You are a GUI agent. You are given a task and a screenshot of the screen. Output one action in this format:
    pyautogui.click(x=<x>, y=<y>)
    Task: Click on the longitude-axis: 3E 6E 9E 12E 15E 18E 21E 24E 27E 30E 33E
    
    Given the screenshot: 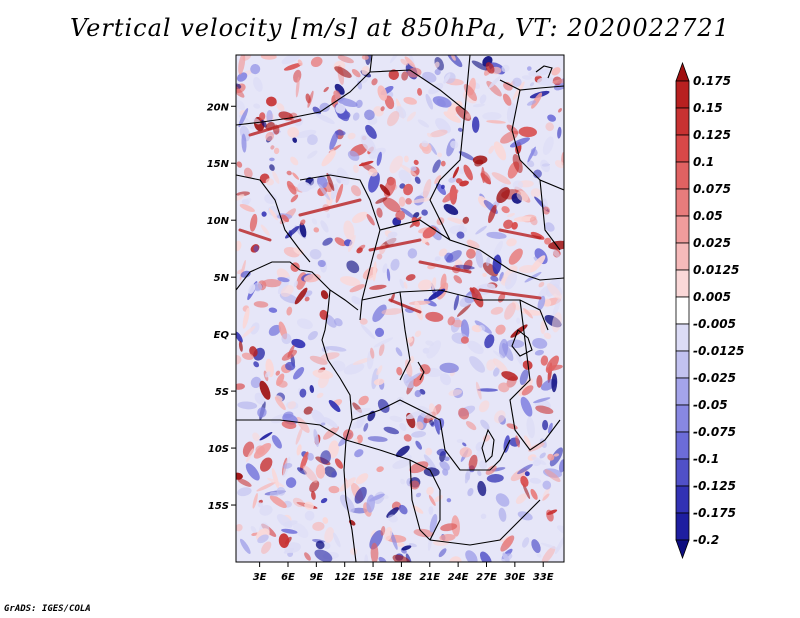 What is the action you would take?
    pyautogui.click(x=403, y=572)
    